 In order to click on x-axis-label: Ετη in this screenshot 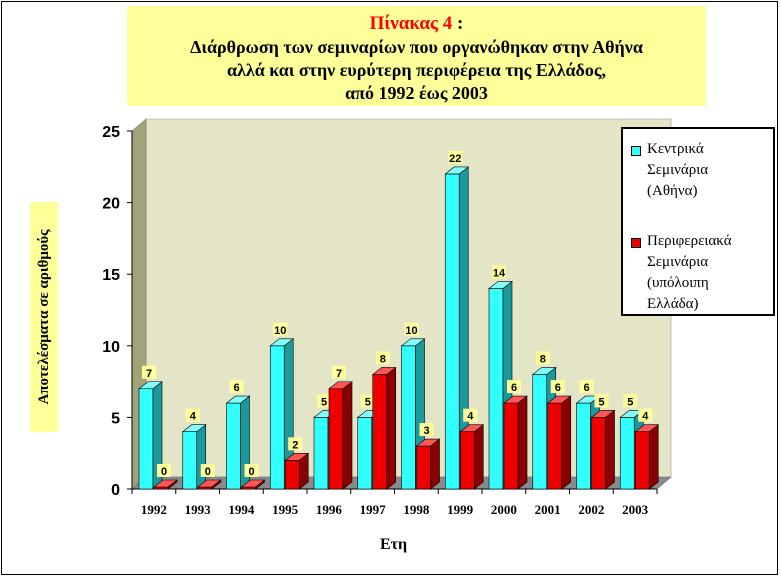, I will do `click(394, 544)`.